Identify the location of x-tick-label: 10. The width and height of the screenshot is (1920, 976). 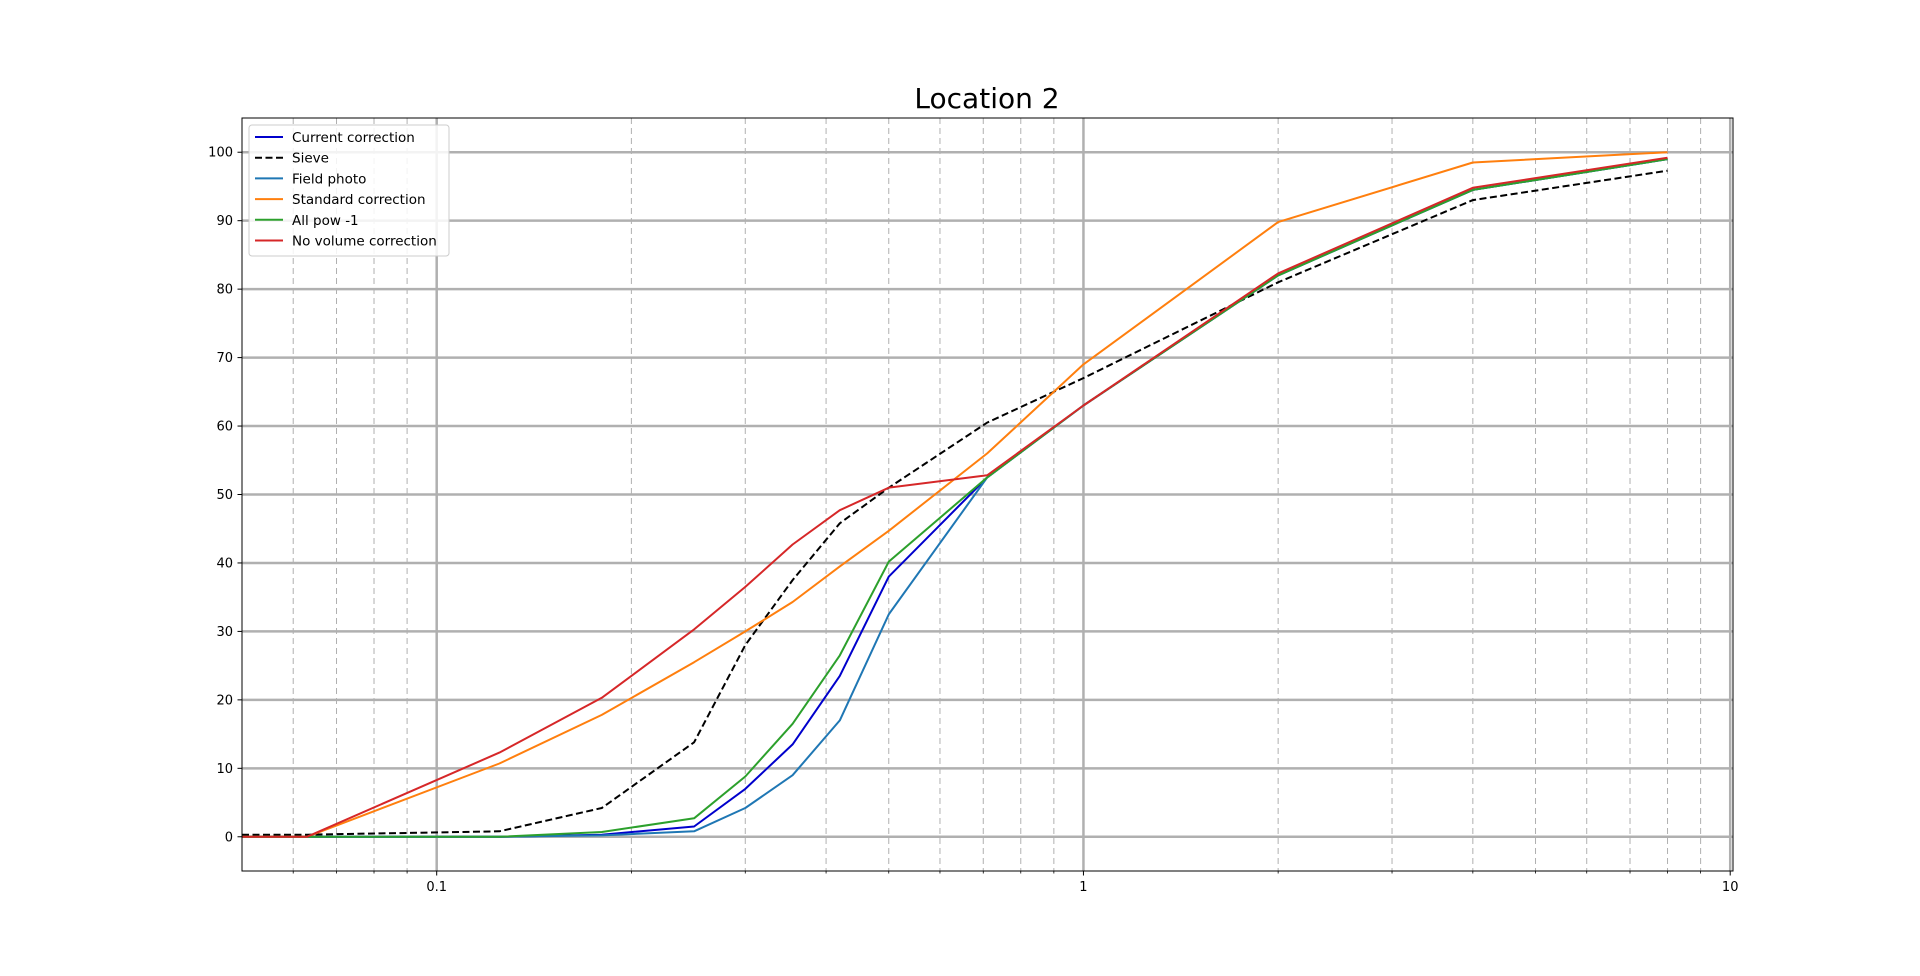
(1730, 887).